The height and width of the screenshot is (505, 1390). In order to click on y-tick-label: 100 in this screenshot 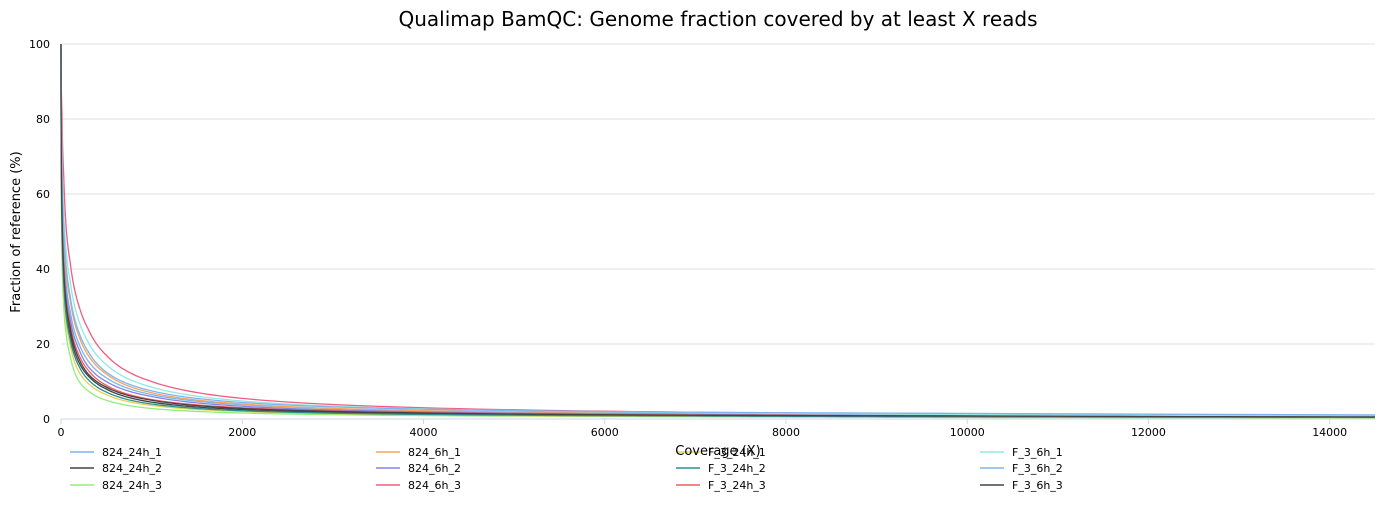, I will do `click(39, 44)`.